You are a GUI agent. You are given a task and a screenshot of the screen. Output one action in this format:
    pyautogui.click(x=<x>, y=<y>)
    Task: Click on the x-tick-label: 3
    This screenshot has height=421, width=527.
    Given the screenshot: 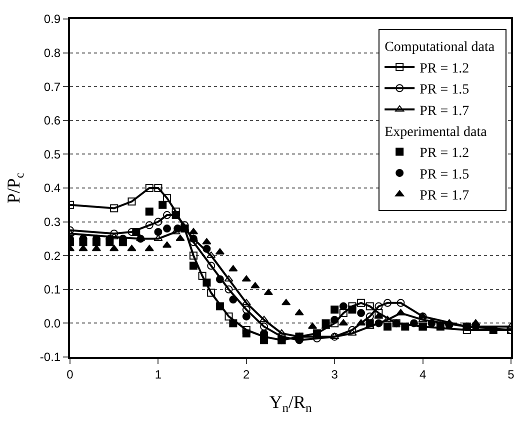 What is the action you would take?
    pyautogui.click(x=334, y=374)
    